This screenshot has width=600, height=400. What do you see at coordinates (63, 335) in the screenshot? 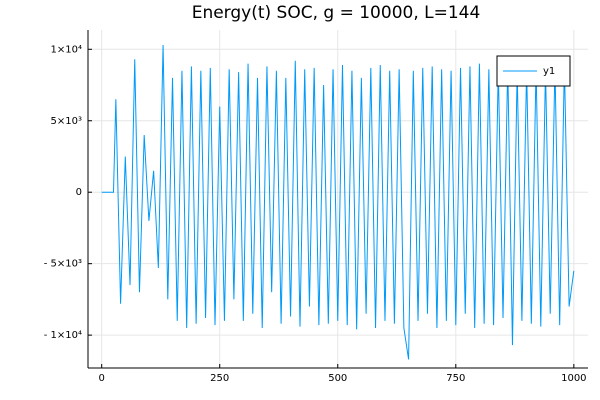
I see `y-tick-label: - 1×10⁴` at bounding box center [63, 335].